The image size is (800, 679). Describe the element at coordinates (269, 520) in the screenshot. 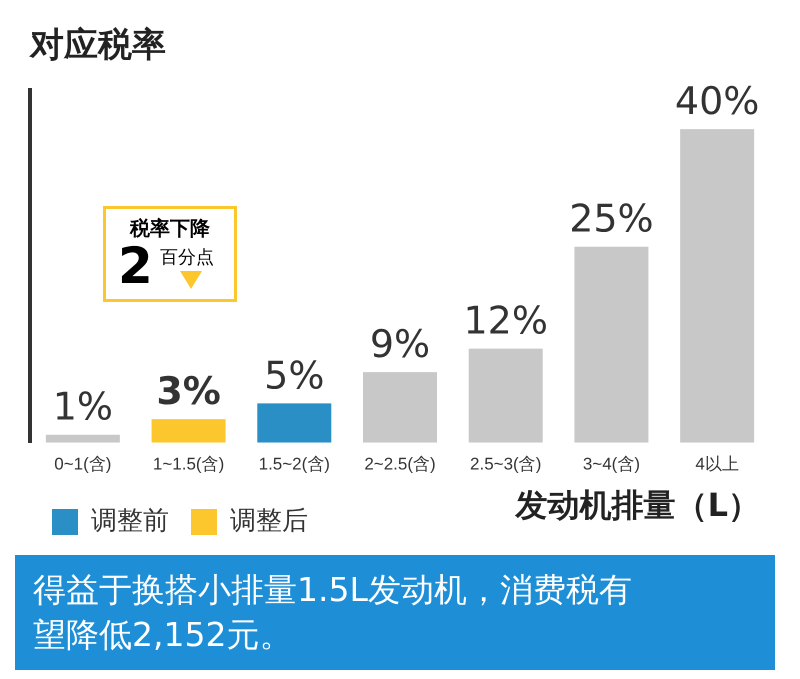

I see `legend-label: 调整后` at that location.